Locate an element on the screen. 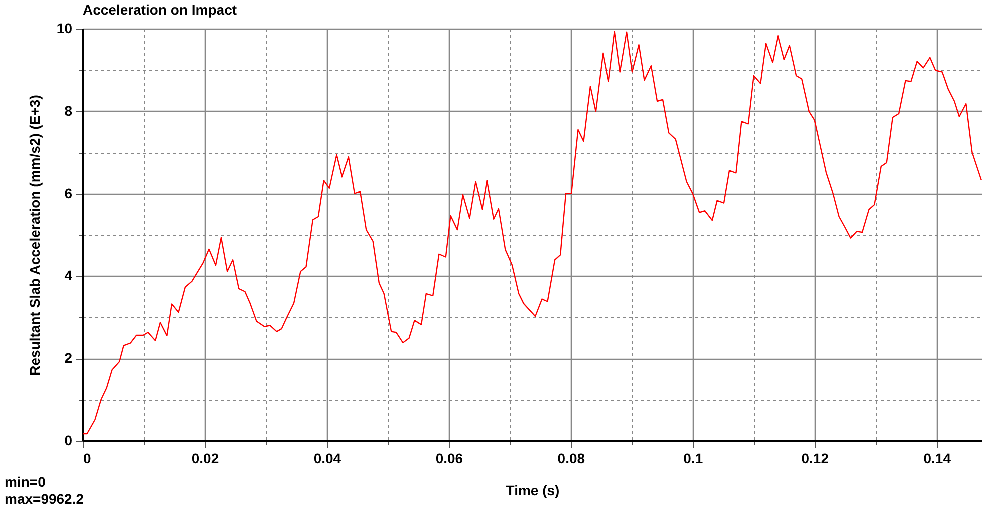 The width and height of the screenshot is (982, 514). y-tick-label: 6 is located at coordinates (68, 193).